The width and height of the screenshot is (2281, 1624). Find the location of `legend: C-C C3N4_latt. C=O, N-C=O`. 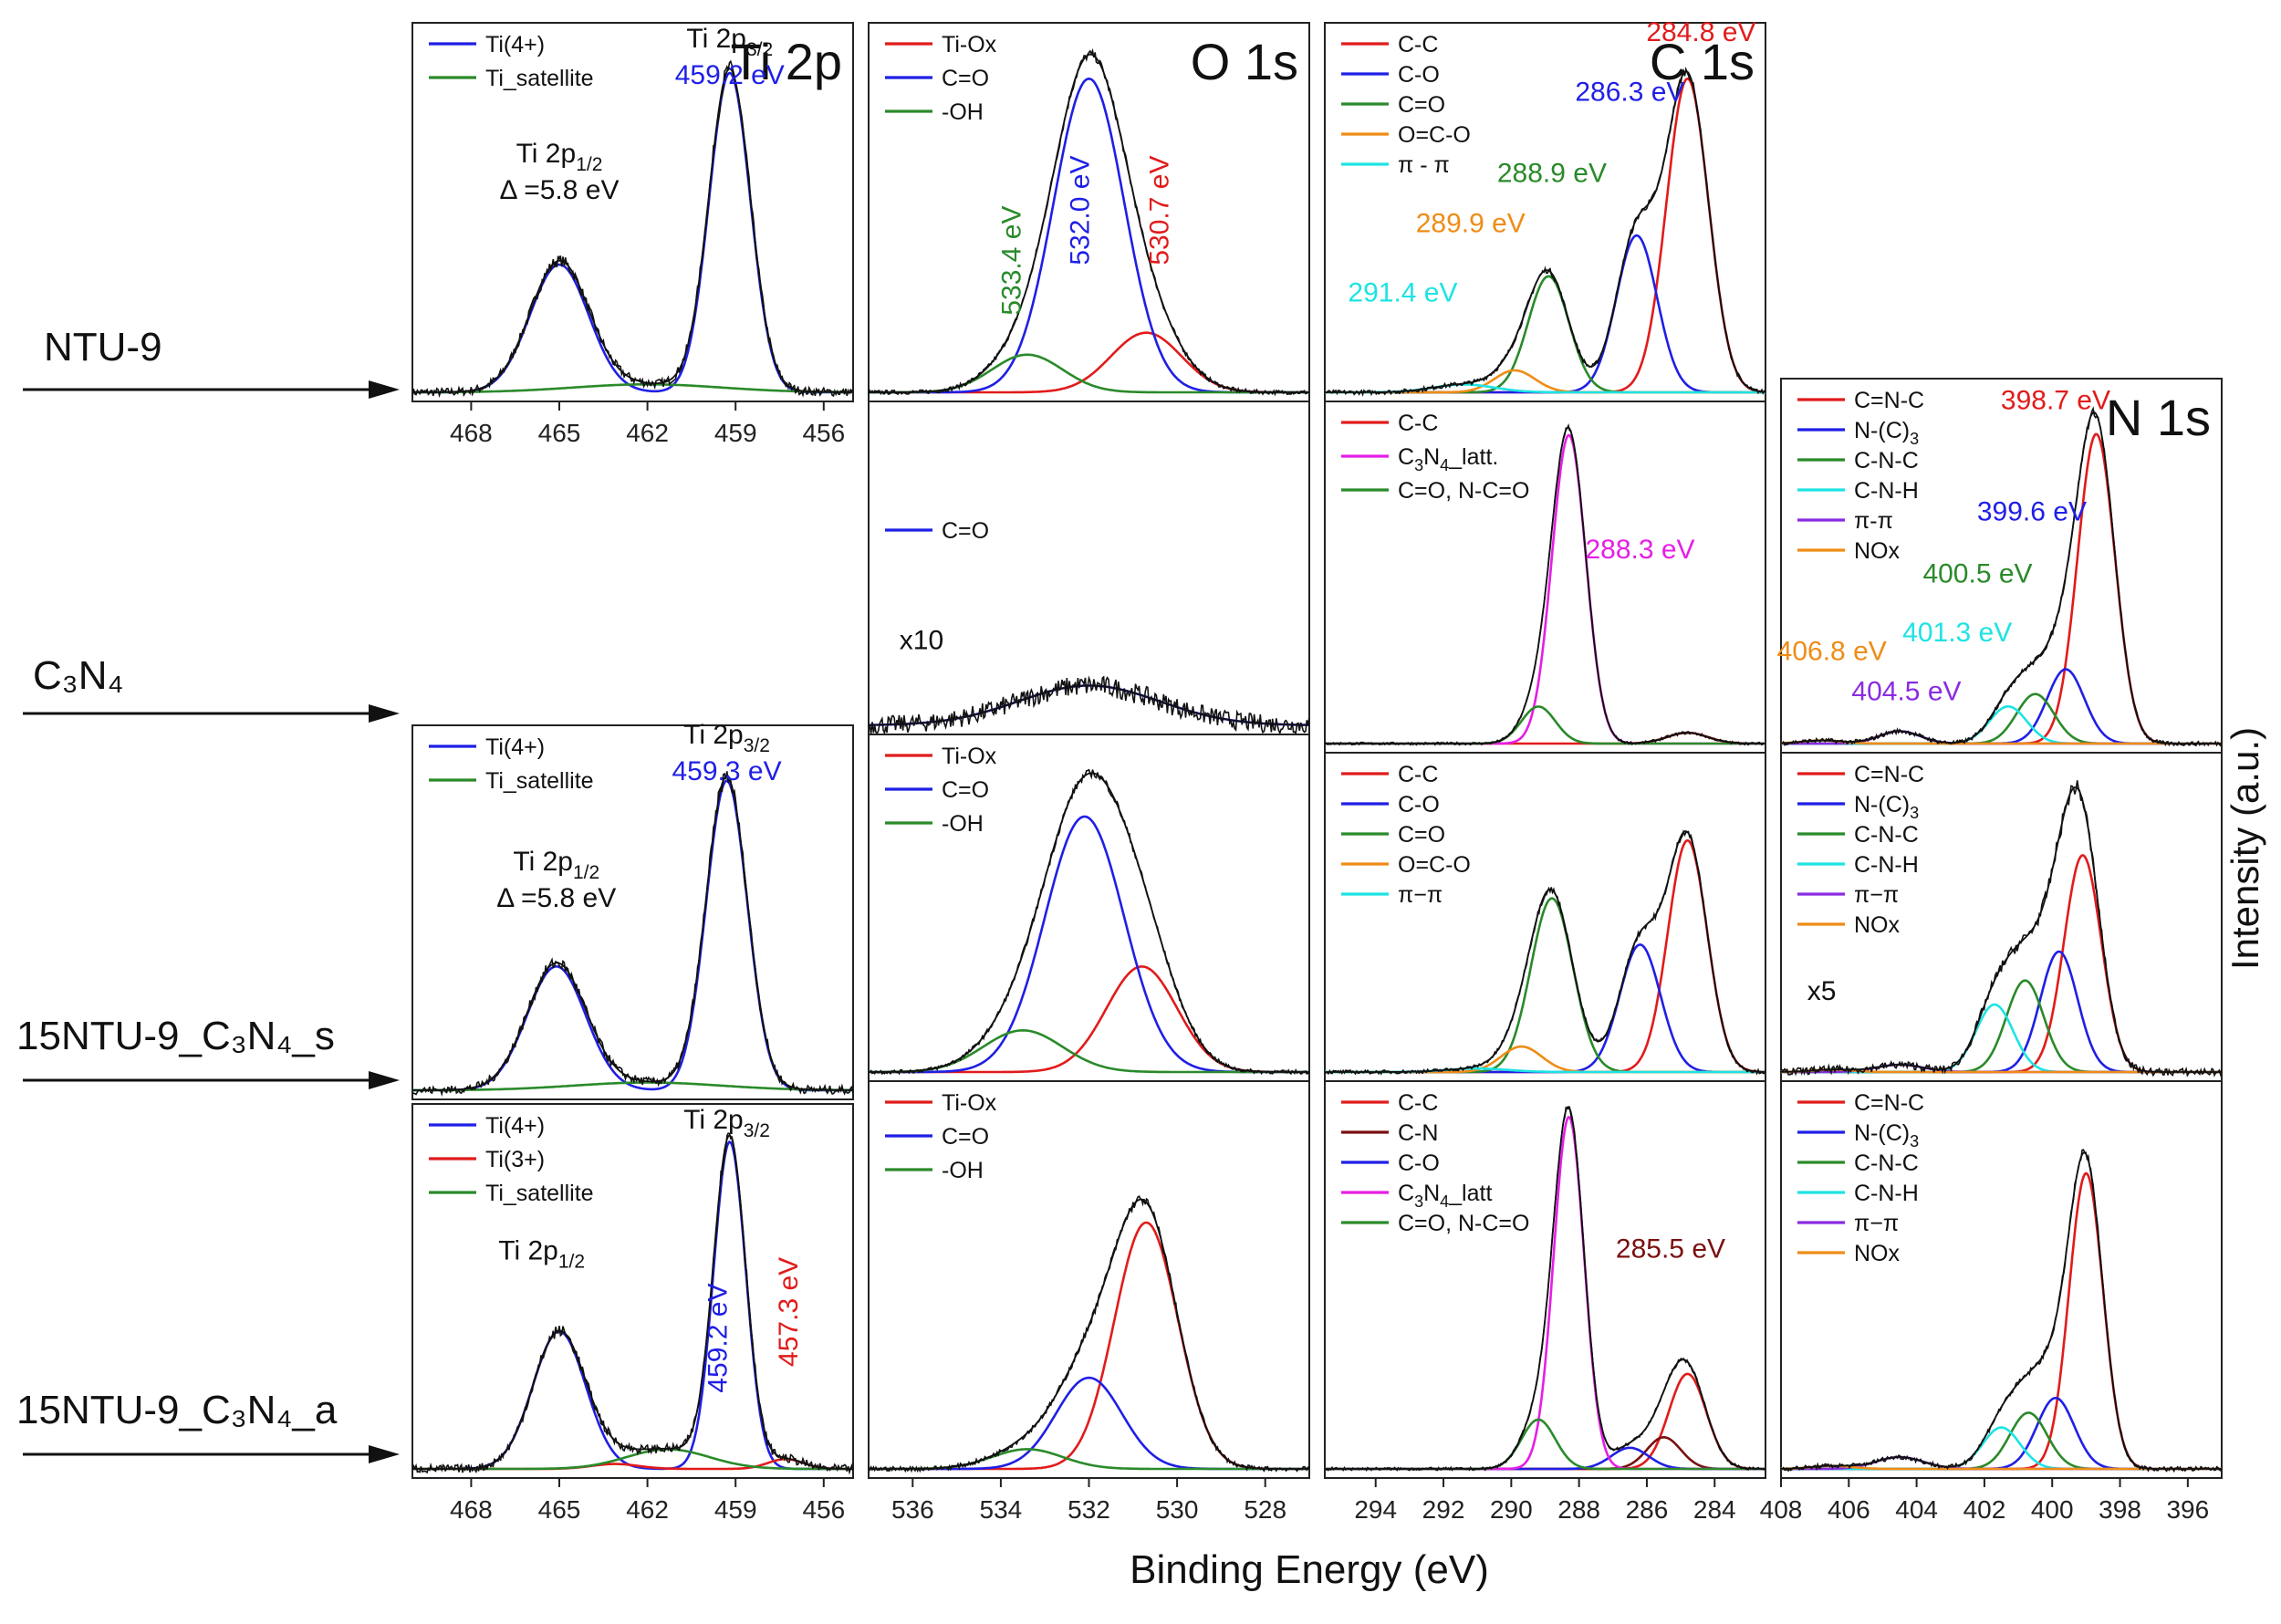

legend: C-C C3N4_latt. C=O, N-C=O is located at coordinates (1435, 457).